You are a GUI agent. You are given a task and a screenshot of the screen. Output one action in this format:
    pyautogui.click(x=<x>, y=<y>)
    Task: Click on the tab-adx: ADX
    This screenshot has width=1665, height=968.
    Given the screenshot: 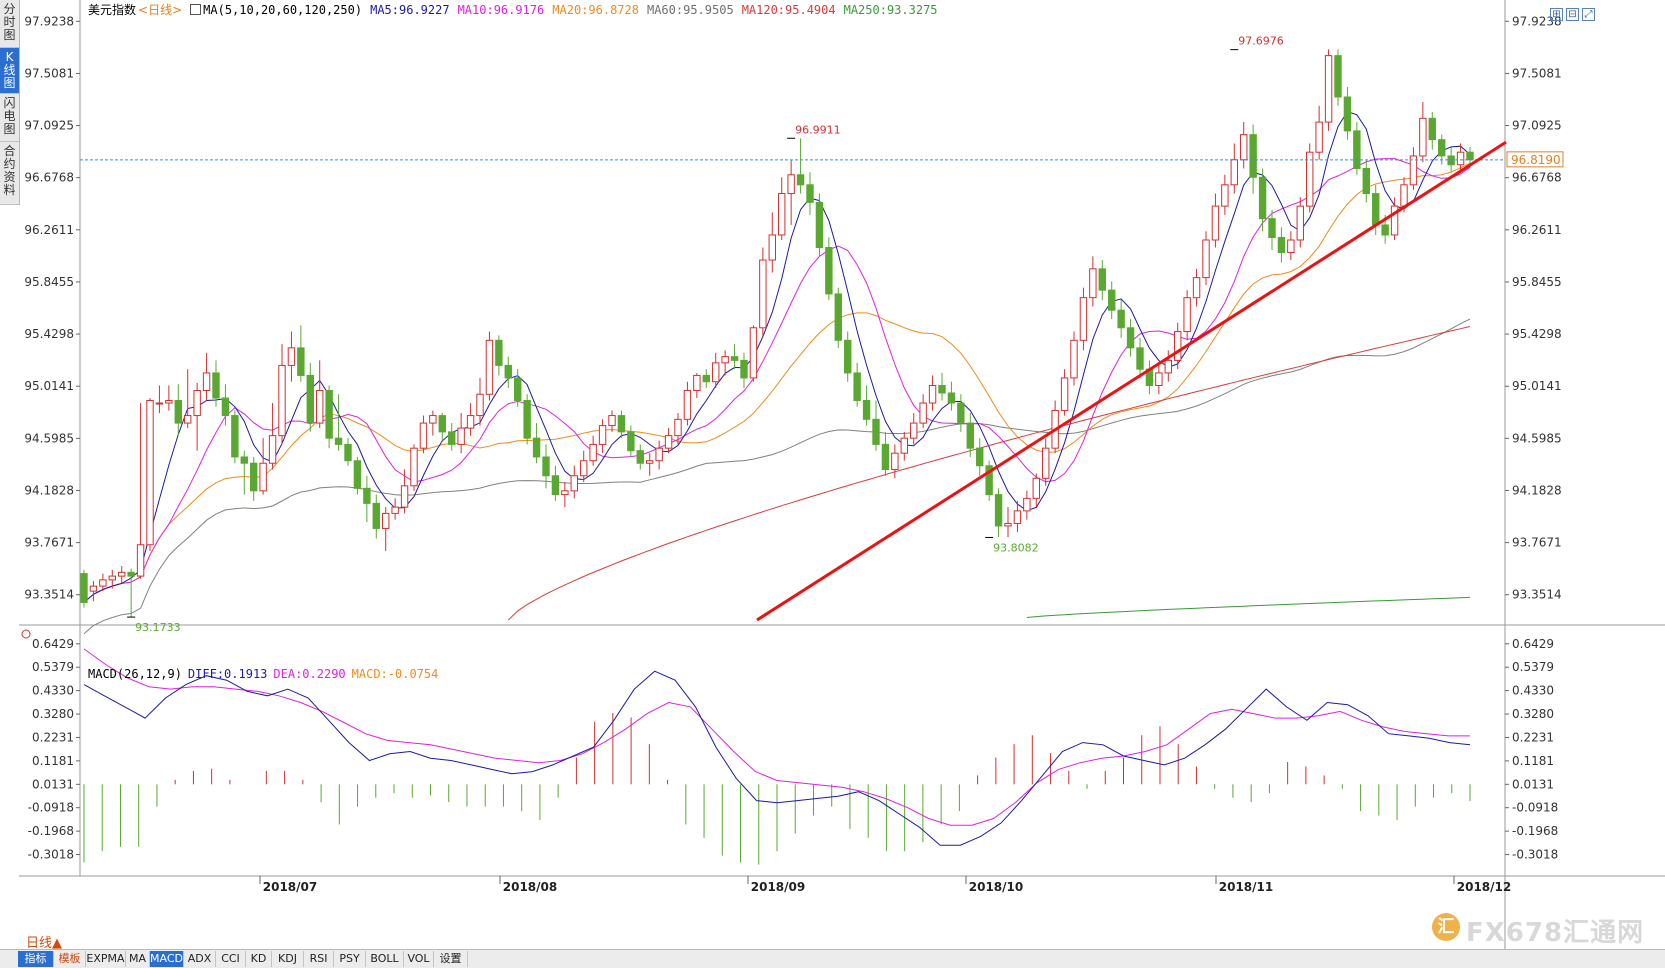 What is the action you would take?
    pyautogui.click(x=200, y=959)
    